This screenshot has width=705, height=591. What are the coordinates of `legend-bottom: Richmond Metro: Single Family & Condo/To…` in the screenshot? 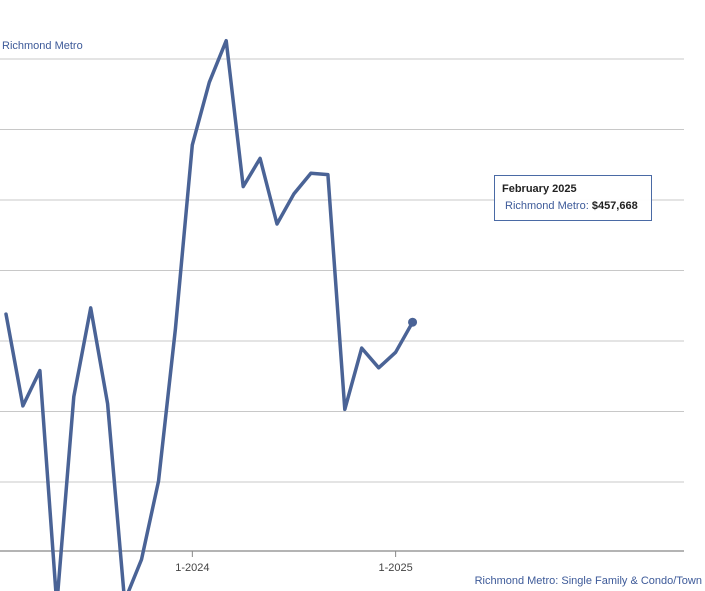 It's located at (588, 581).